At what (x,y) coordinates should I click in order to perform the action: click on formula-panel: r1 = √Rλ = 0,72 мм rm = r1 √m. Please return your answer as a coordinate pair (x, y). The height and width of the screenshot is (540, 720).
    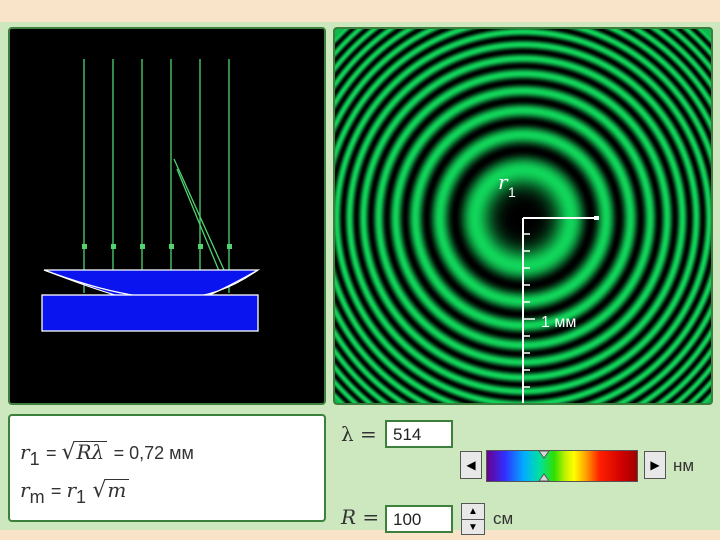
    Looking at the image, I should click on (167, 468).